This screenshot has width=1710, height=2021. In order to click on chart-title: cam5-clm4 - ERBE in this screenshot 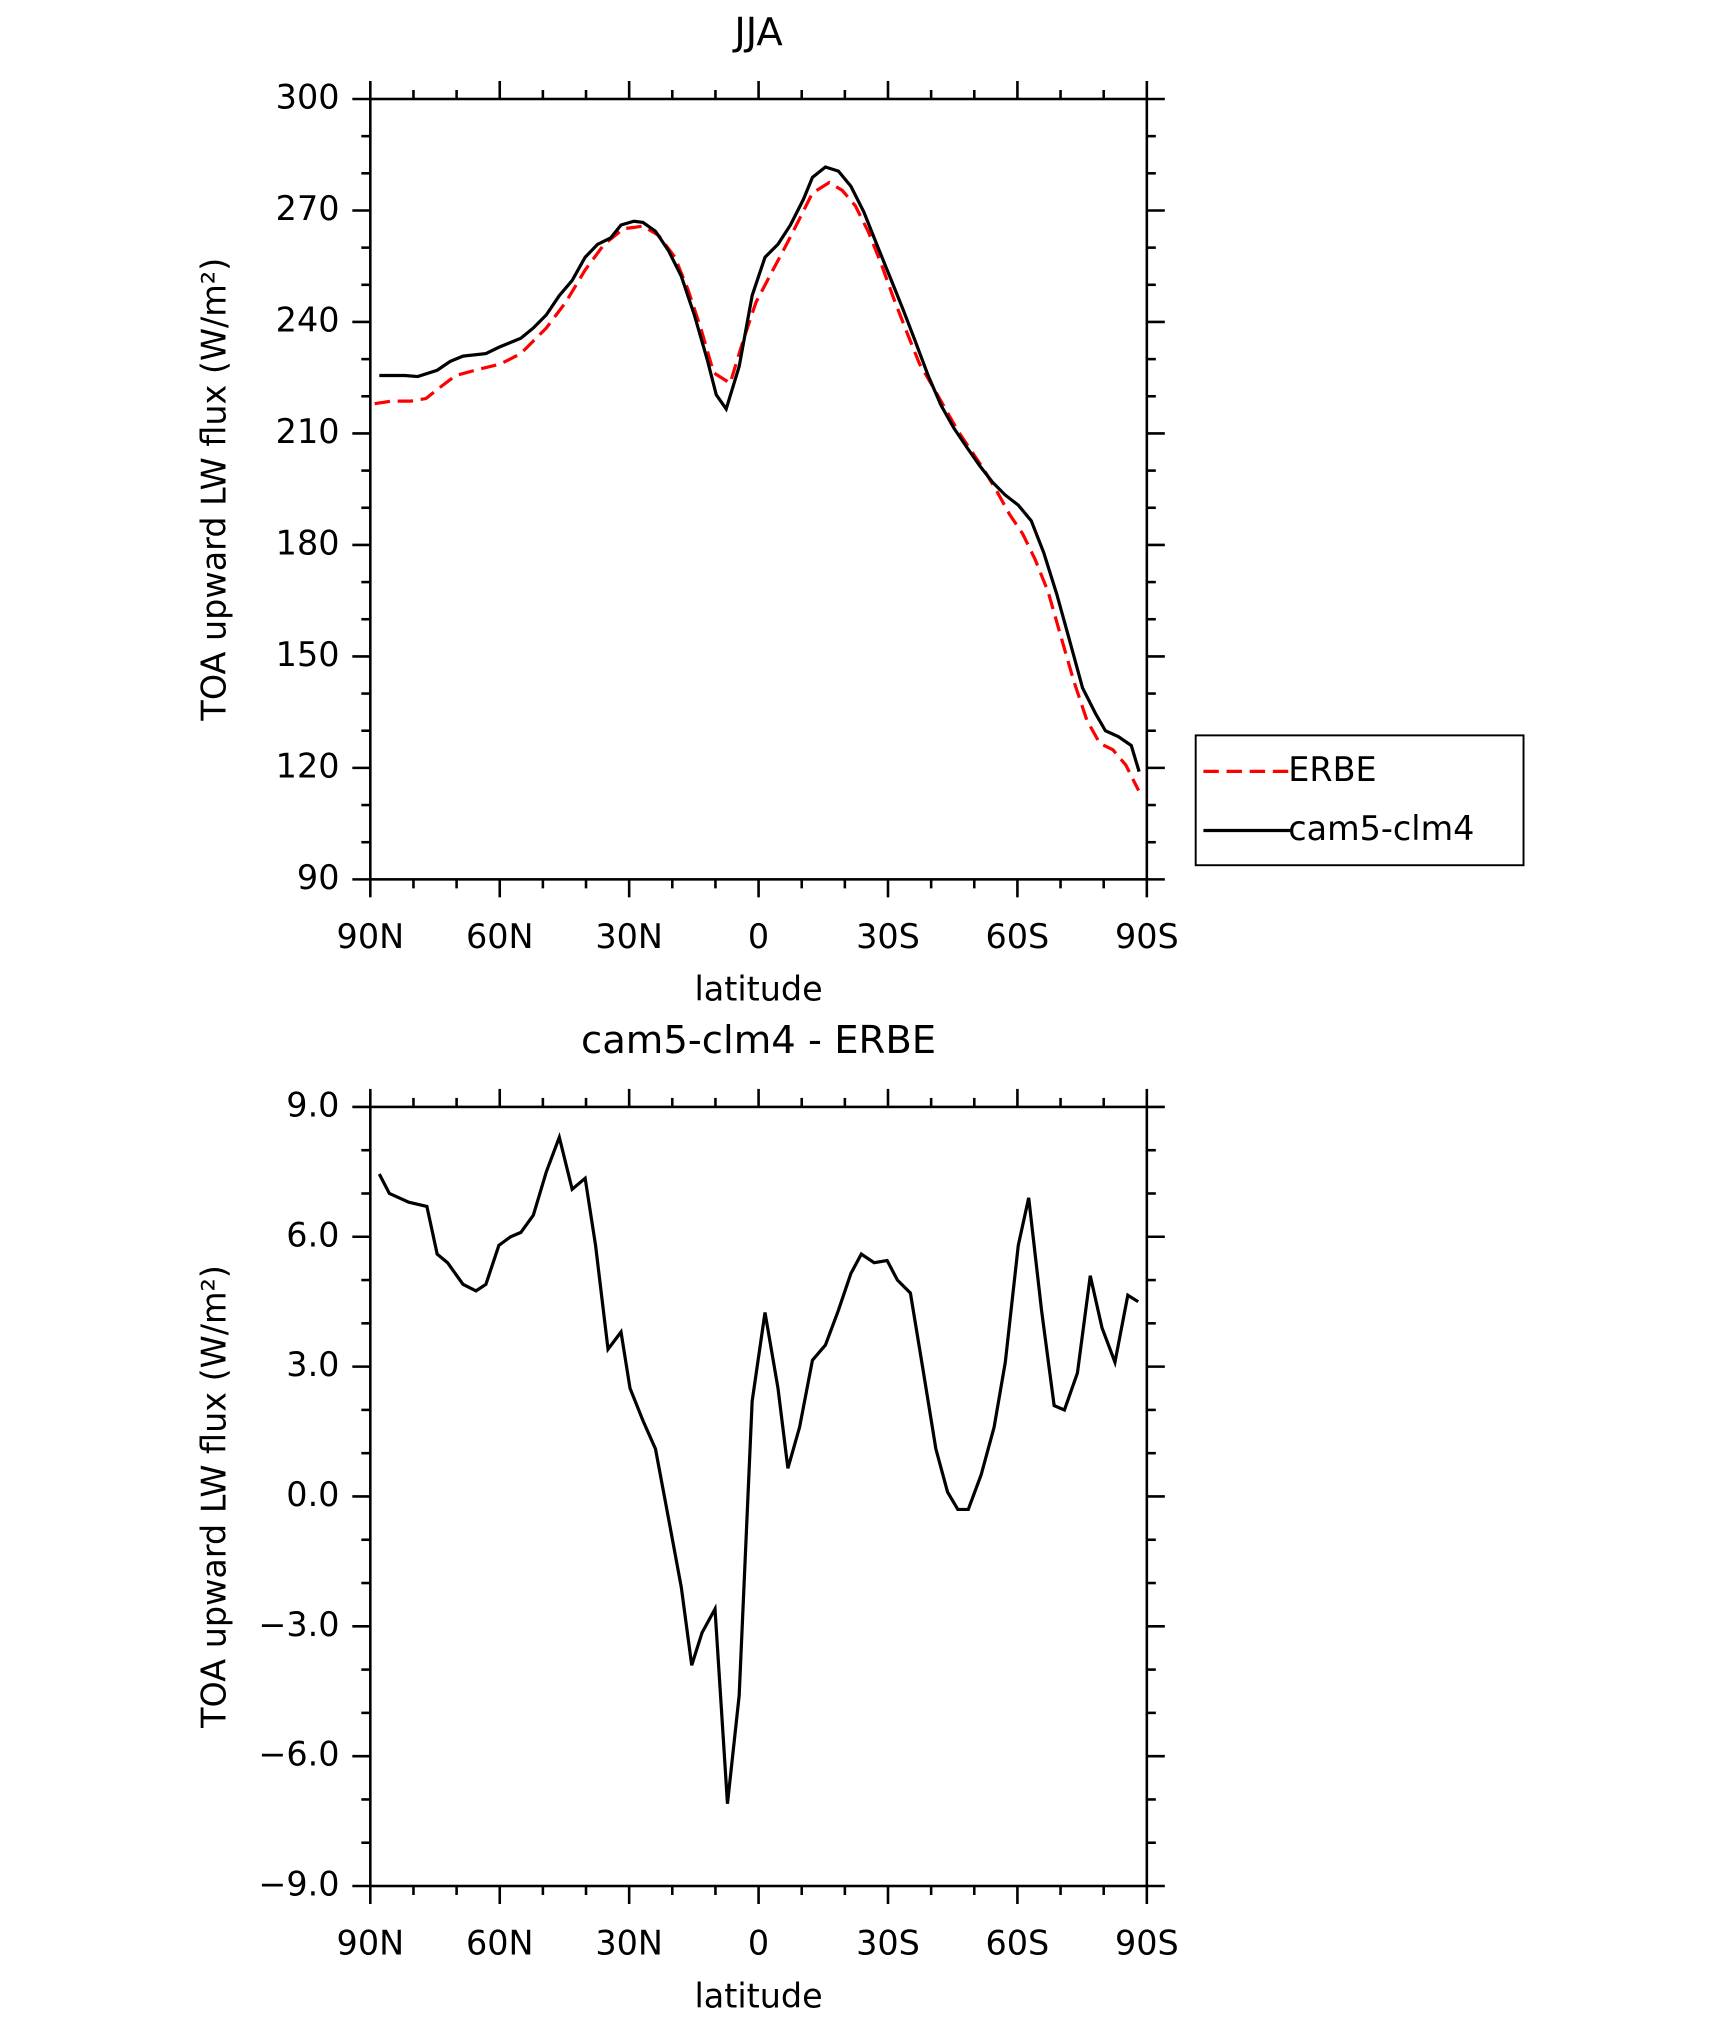, I will do `click(758, 1040)`.